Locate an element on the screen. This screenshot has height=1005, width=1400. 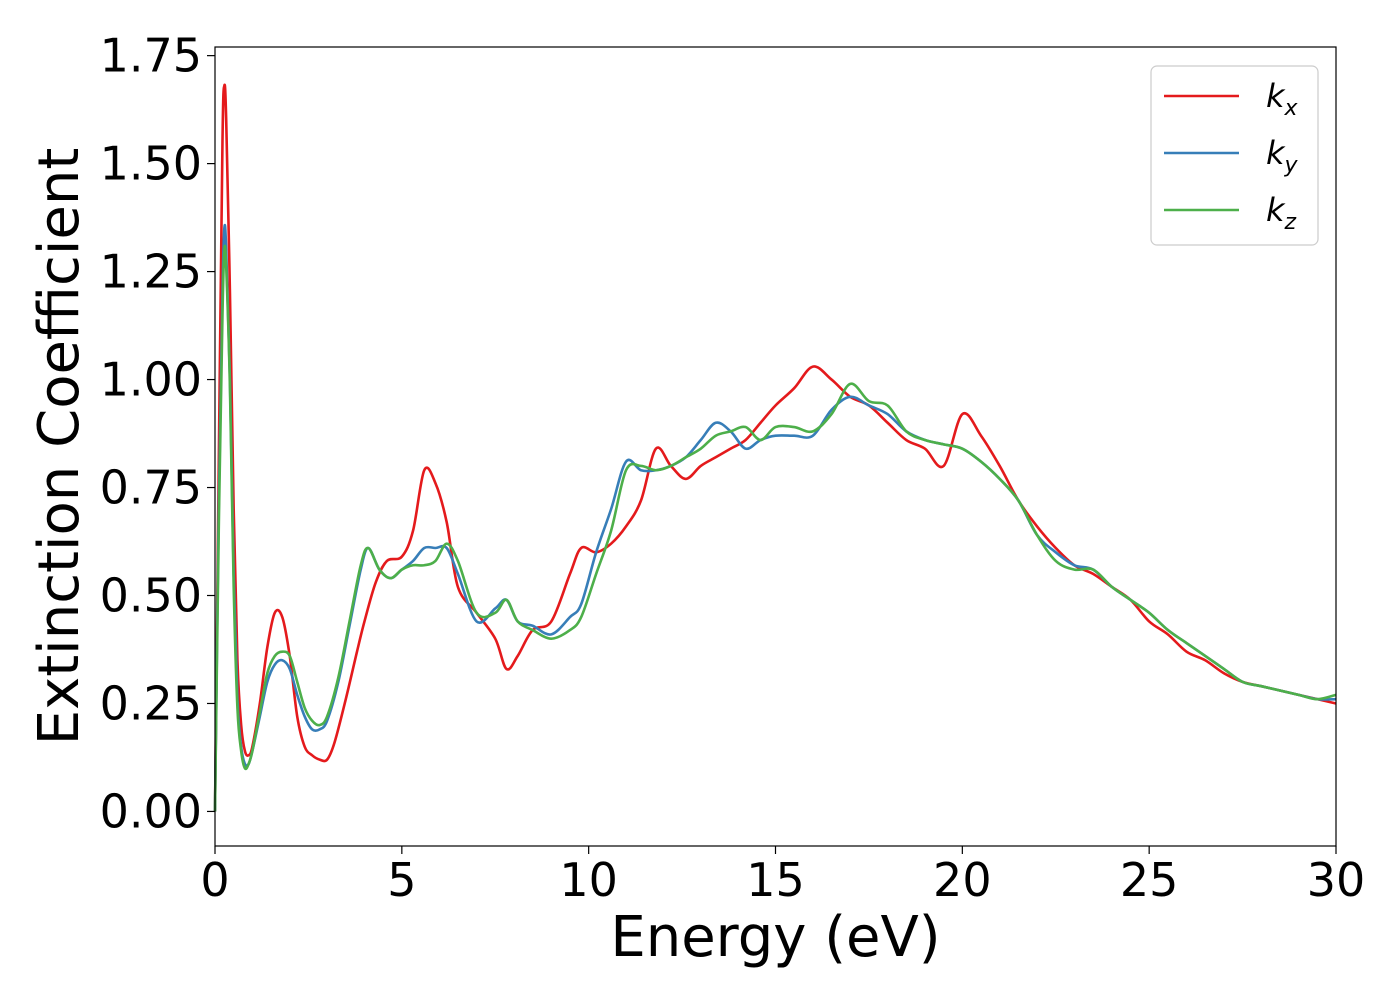
x-tick-label: 25 is located at coordinates (1149, 880).